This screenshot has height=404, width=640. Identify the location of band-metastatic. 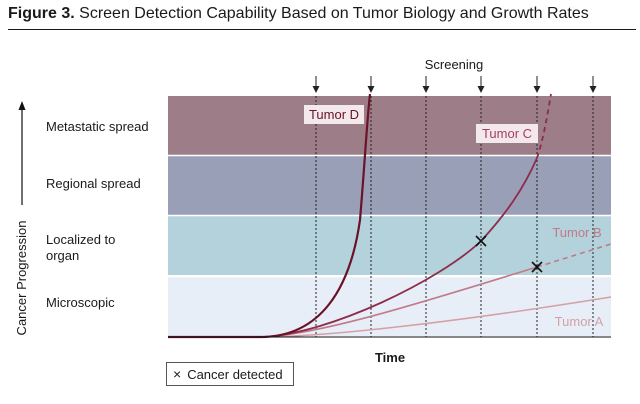
(389, 125).